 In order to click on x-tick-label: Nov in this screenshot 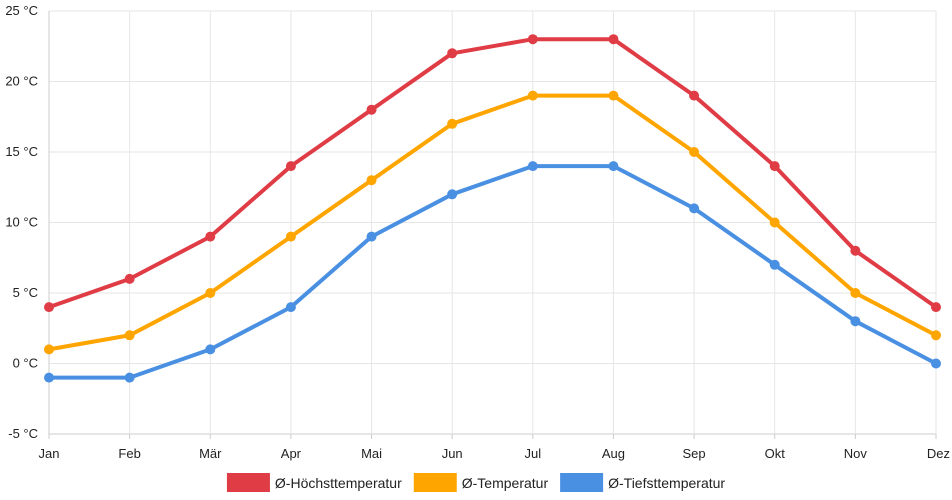, I will do `click(856, 453)`.